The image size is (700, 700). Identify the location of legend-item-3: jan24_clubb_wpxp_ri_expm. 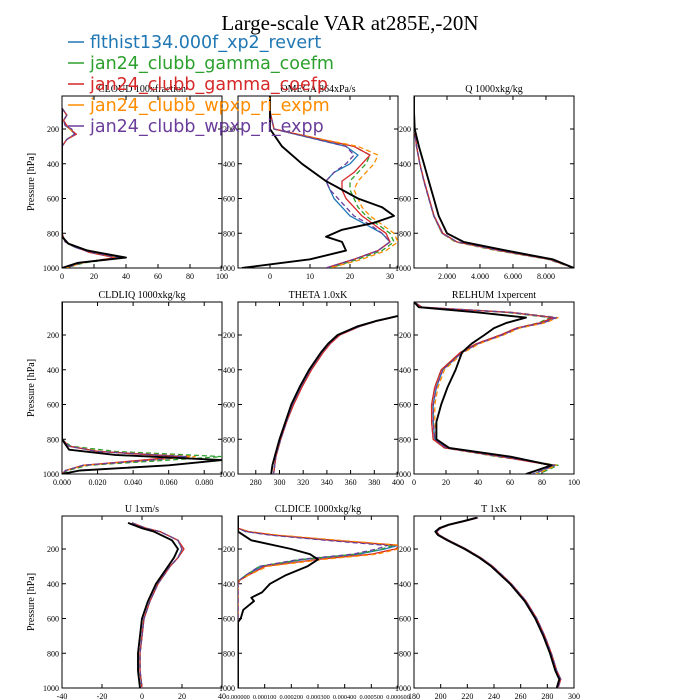
(199, 106).